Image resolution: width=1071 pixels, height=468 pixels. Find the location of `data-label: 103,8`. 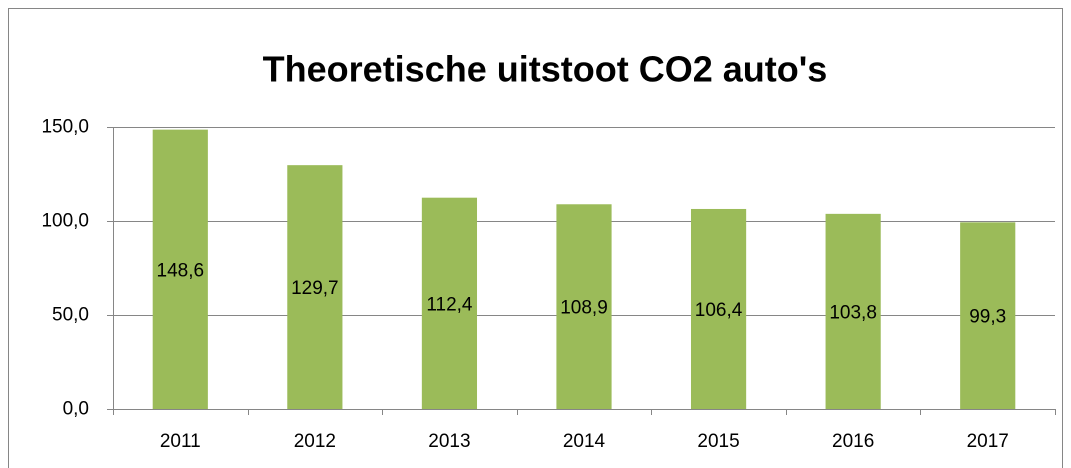

data-label: 103,8 is located at coordinates (853, 312).